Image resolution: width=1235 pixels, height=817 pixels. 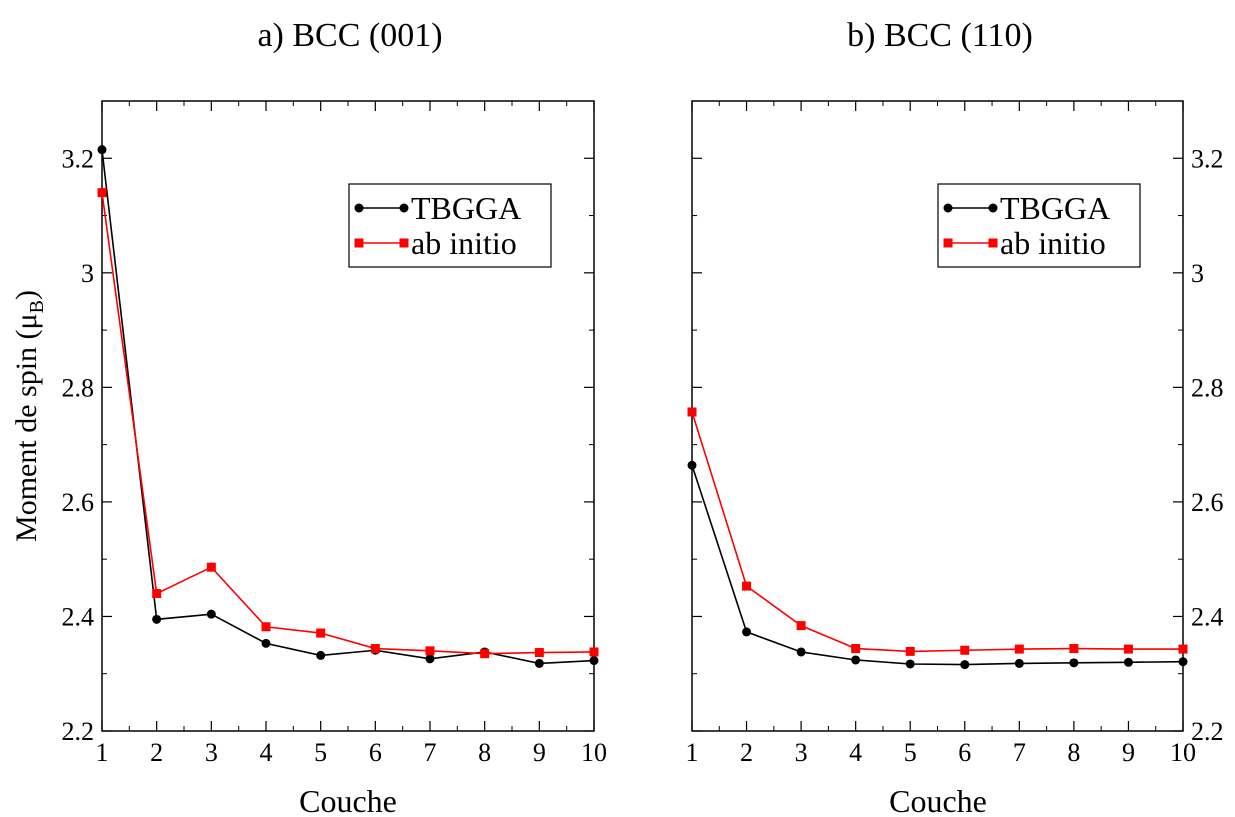 I want to click on y-tick-label: 2.8, so click(x=78, y=387).